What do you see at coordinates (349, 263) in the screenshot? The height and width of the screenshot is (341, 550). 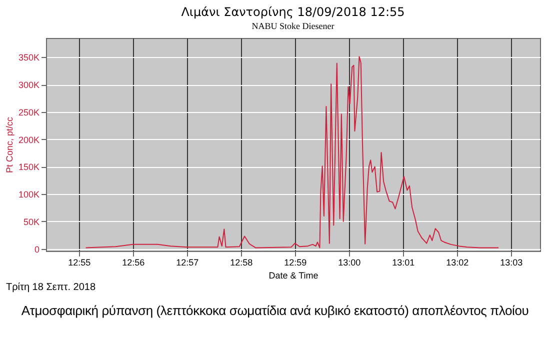 I see `x-tick-label: 13:00` at bounding box center [349, 263].